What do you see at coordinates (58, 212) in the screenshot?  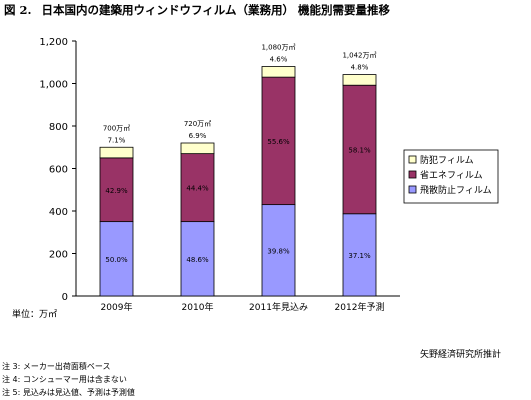 I see `y-tick-label: 400` at bounding box center [58, 212].